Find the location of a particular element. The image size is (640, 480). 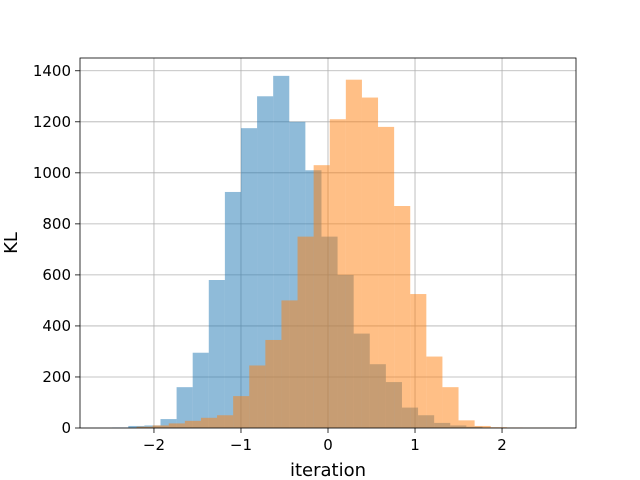

y-tick-label: 1200 is located at coordinates (52, 122).